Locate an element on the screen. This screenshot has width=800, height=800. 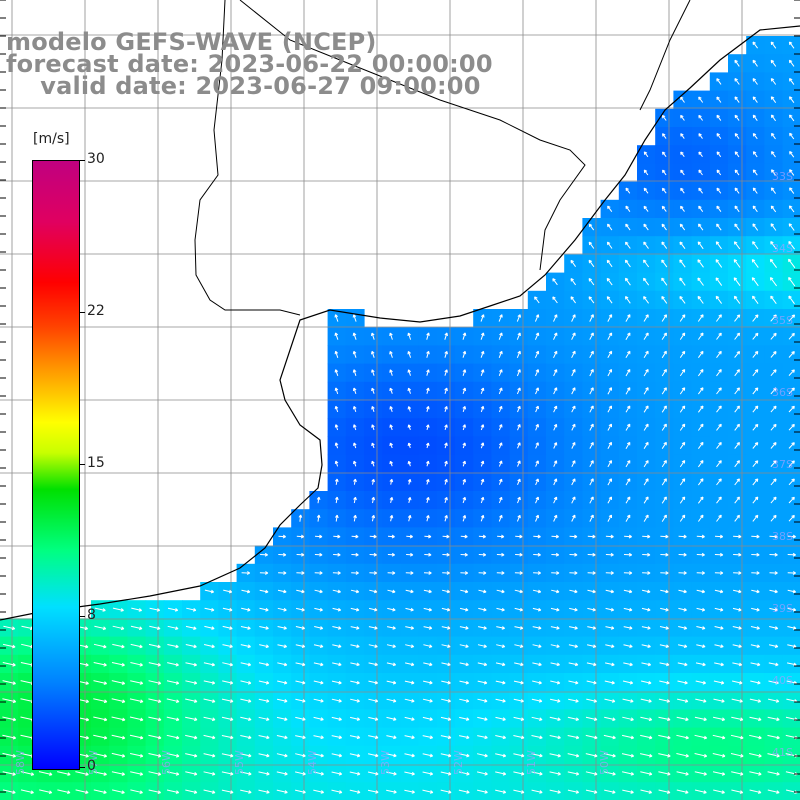
longitude-label: 56W is located at coordinates (166, 762).